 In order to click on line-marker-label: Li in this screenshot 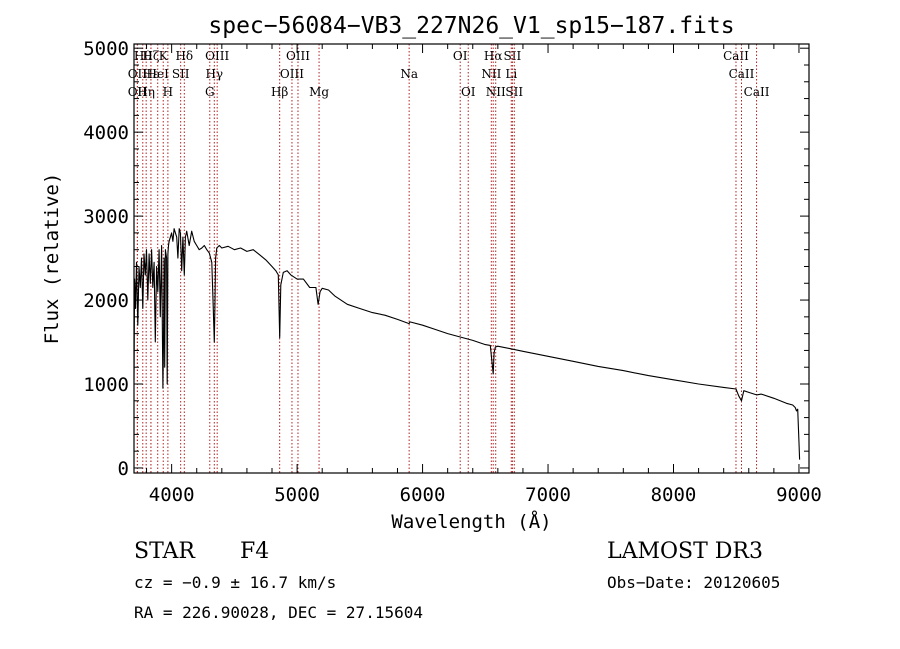, I will do `click(511, 74)`.